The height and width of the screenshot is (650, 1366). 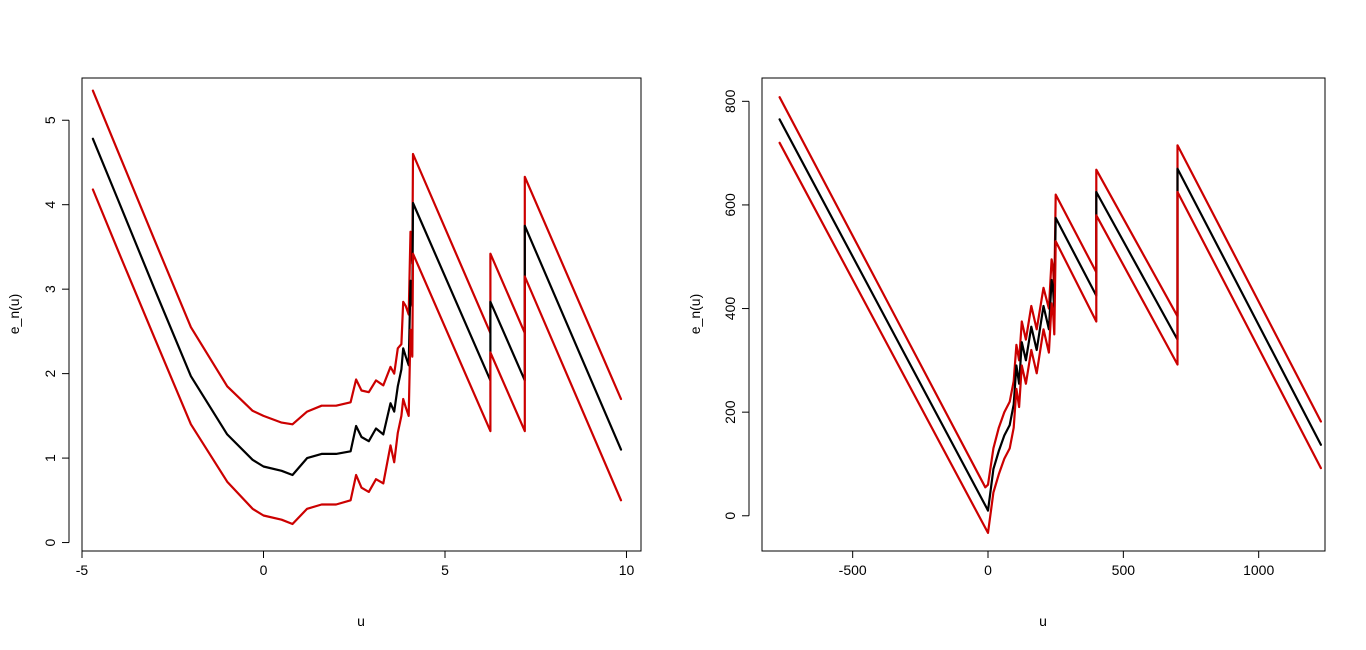 I want to click on left-x-axis-label: u, so click(x=361, y=621).